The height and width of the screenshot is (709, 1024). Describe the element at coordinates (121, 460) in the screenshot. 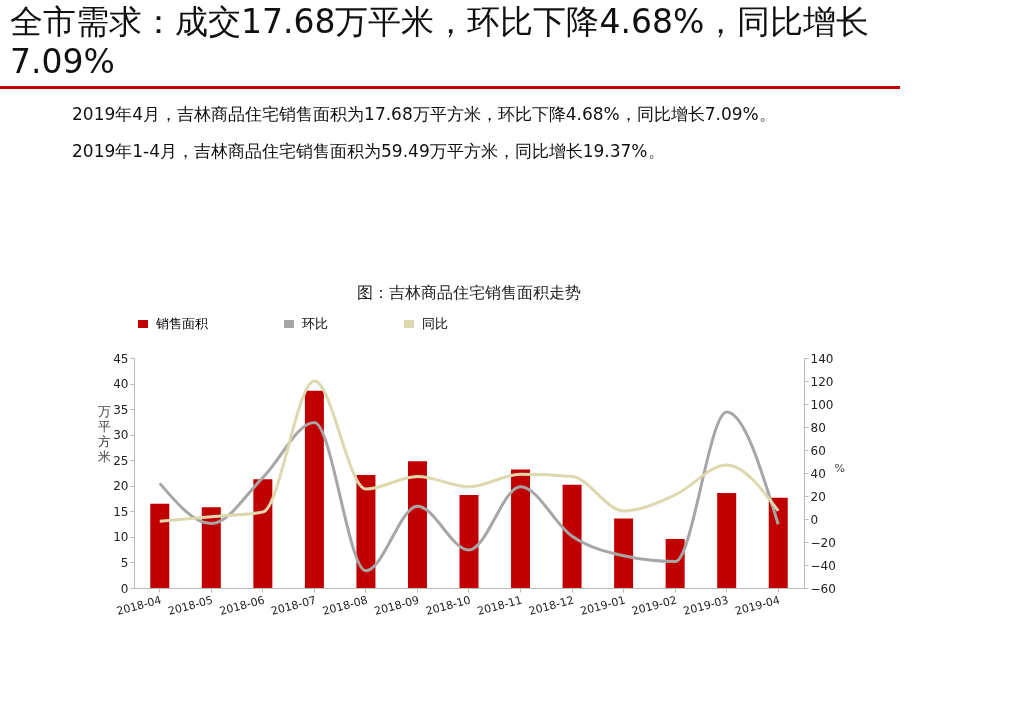

I see `y-tick-label: 25` at that location.